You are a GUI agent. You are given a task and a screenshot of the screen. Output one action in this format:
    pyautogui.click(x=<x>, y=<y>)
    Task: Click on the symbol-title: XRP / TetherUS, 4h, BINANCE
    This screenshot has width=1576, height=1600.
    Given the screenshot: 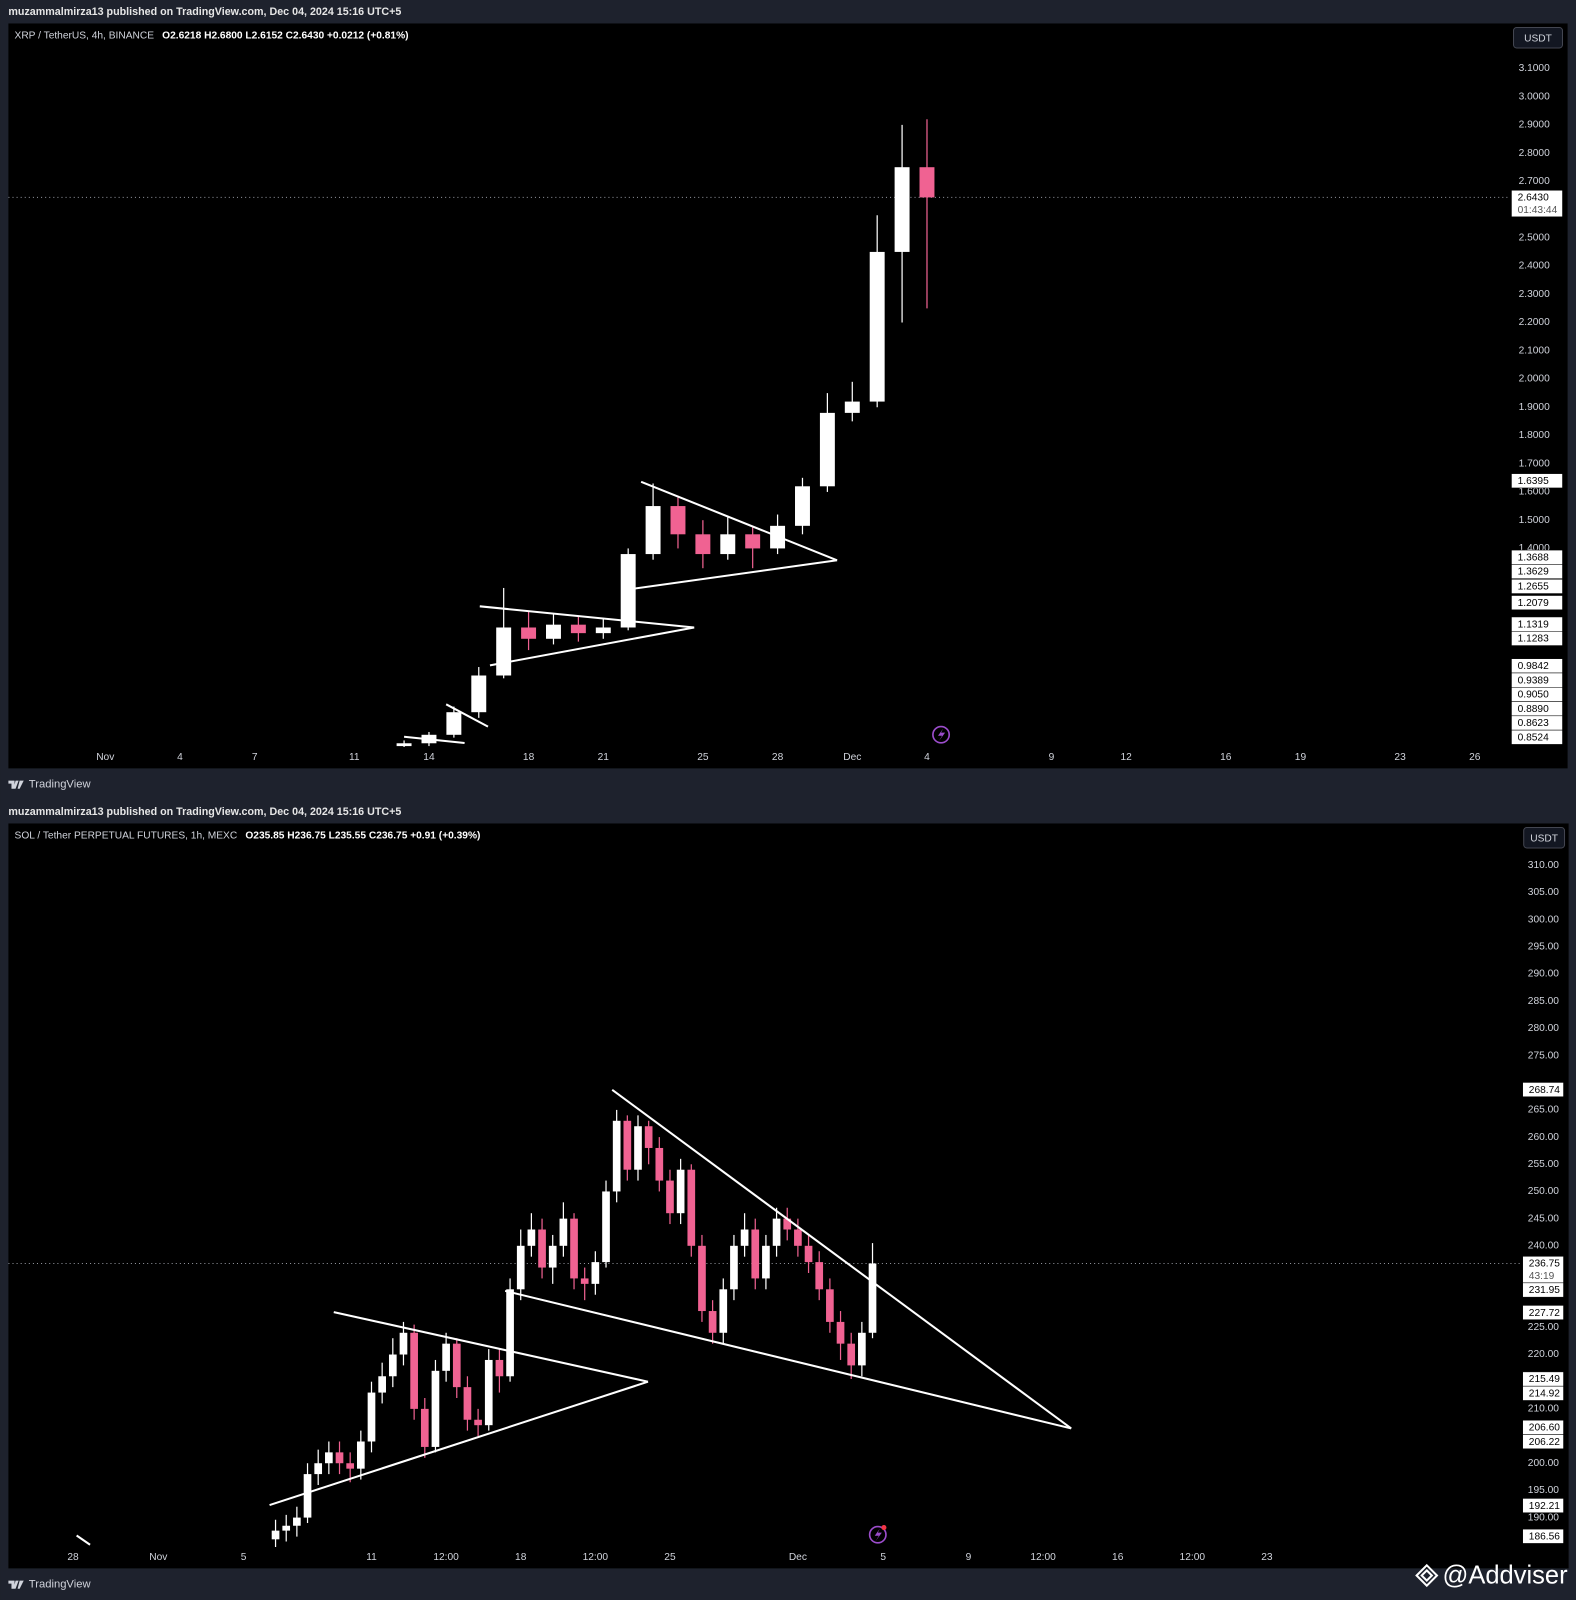 What is the action you would take?
    pyautogui.click(x=85, y=35)
    